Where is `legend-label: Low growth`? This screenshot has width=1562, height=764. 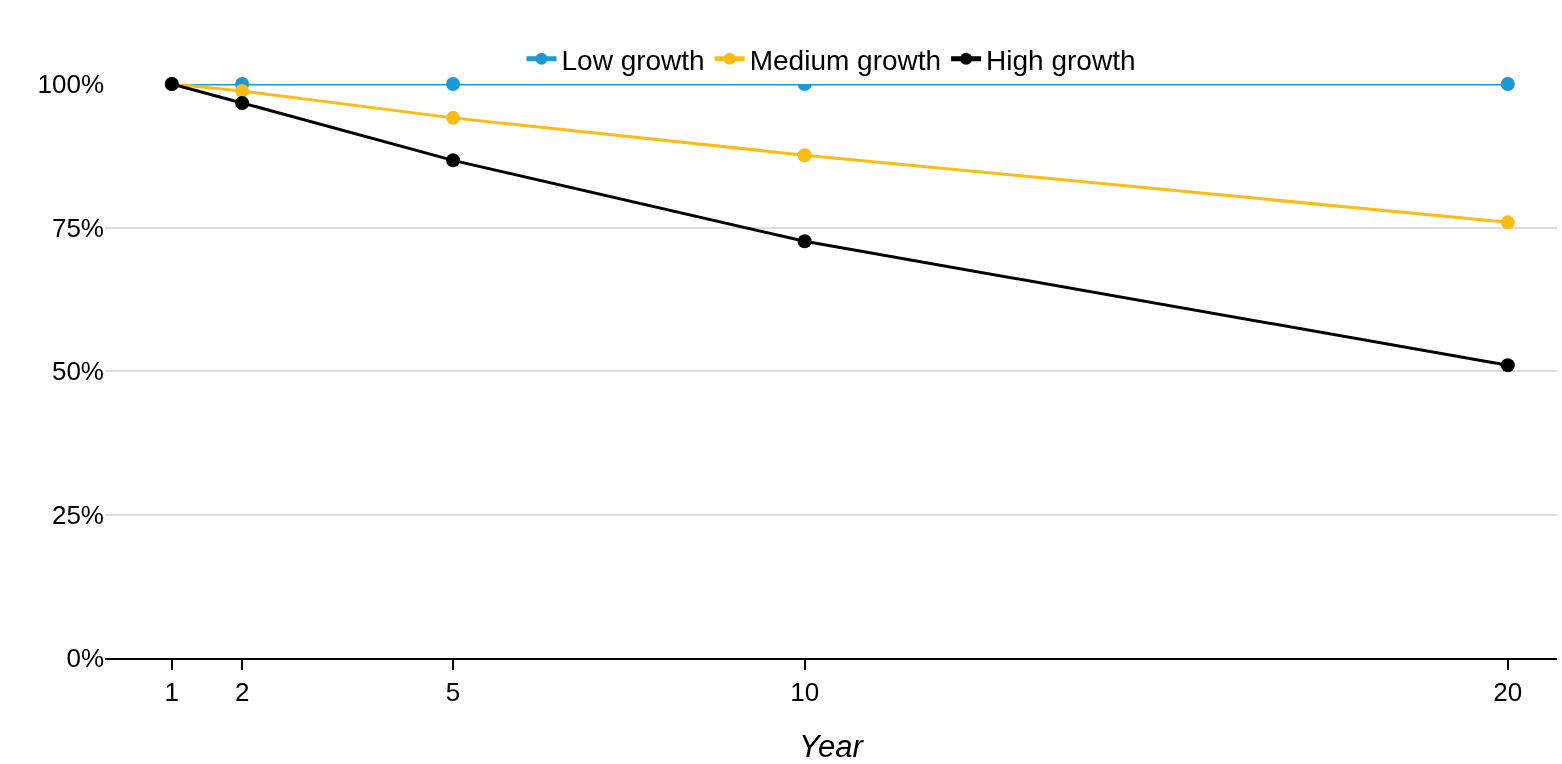
legend-label: Low growth is located at coordinates (633, 60).